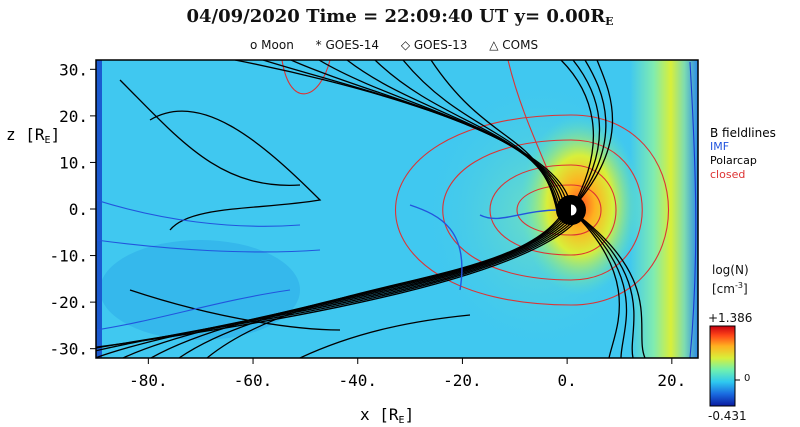 Image resolution: width=800 pixels, height=427 pixels. I want to click on marker-goes13: ◇ GOES-13, so click(434, 45).